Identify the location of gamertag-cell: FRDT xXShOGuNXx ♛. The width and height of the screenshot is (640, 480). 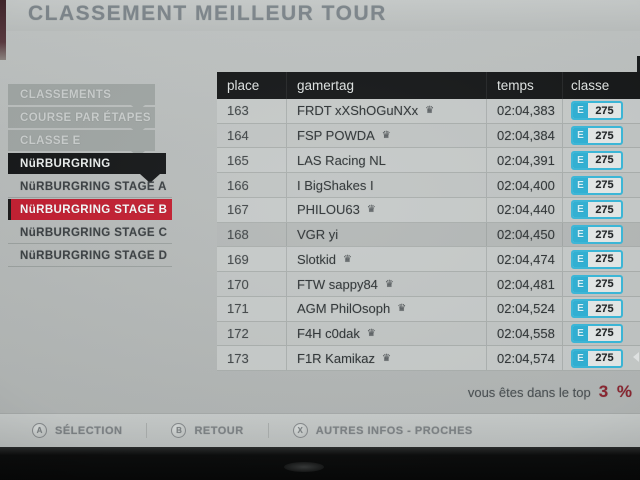
(387, 111).